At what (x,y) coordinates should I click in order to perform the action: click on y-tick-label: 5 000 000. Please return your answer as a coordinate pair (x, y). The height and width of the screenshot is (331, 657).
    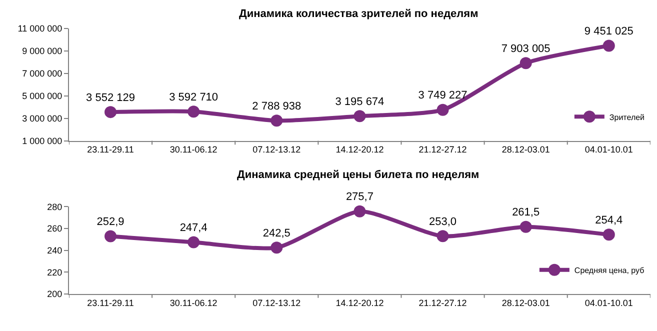
    Looking at the image, I should click on (42, 95).